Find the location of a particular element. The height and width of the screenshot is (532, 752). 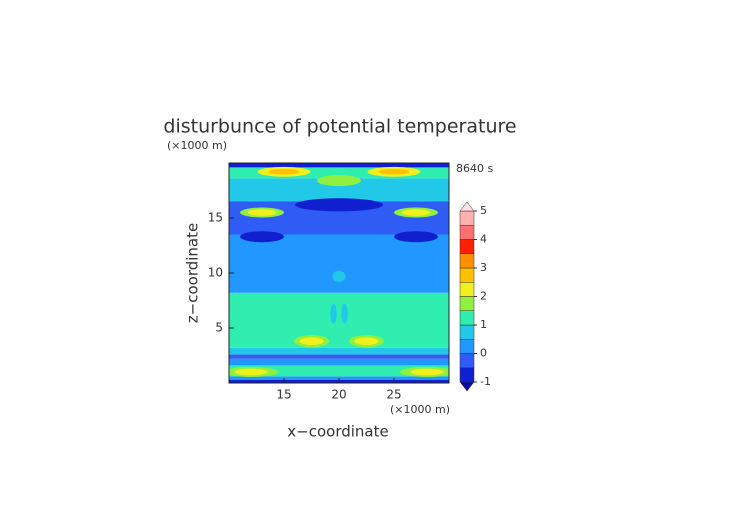

chart-title: disturbunce of potential temperature is located at coordinates (339, 127).